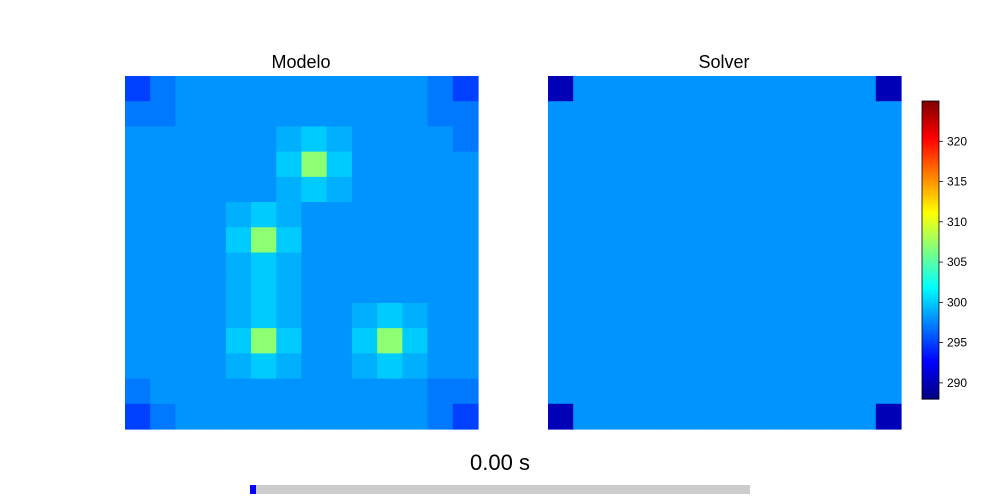 This screenshot has width=1000, height=500. I want to click on time-slider, so click(500, 489).